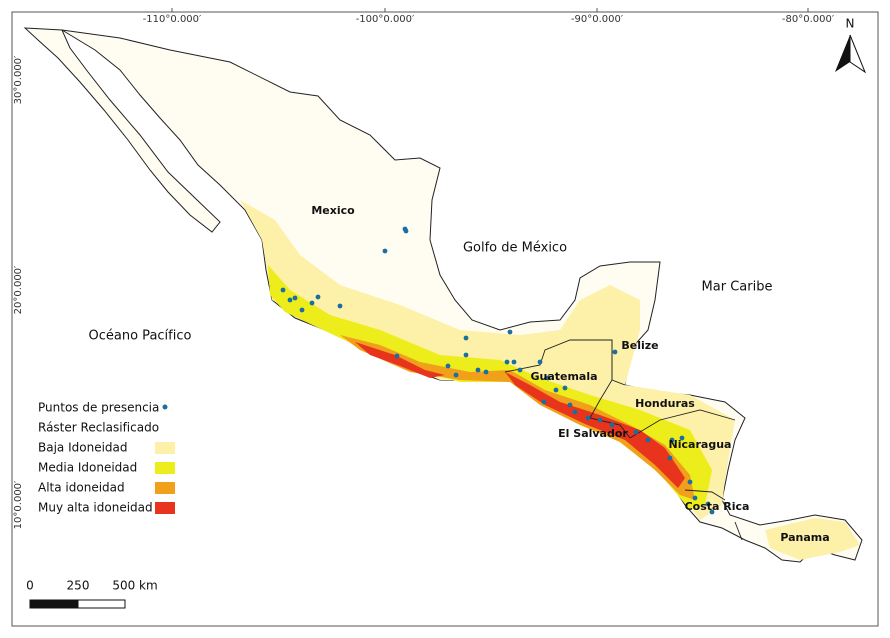 This screenshot has width=890, height=638. What do you see at coordinates (682, 424) in the screenshot?
I see `border-hn-ni` at bounding box center [682, 424].